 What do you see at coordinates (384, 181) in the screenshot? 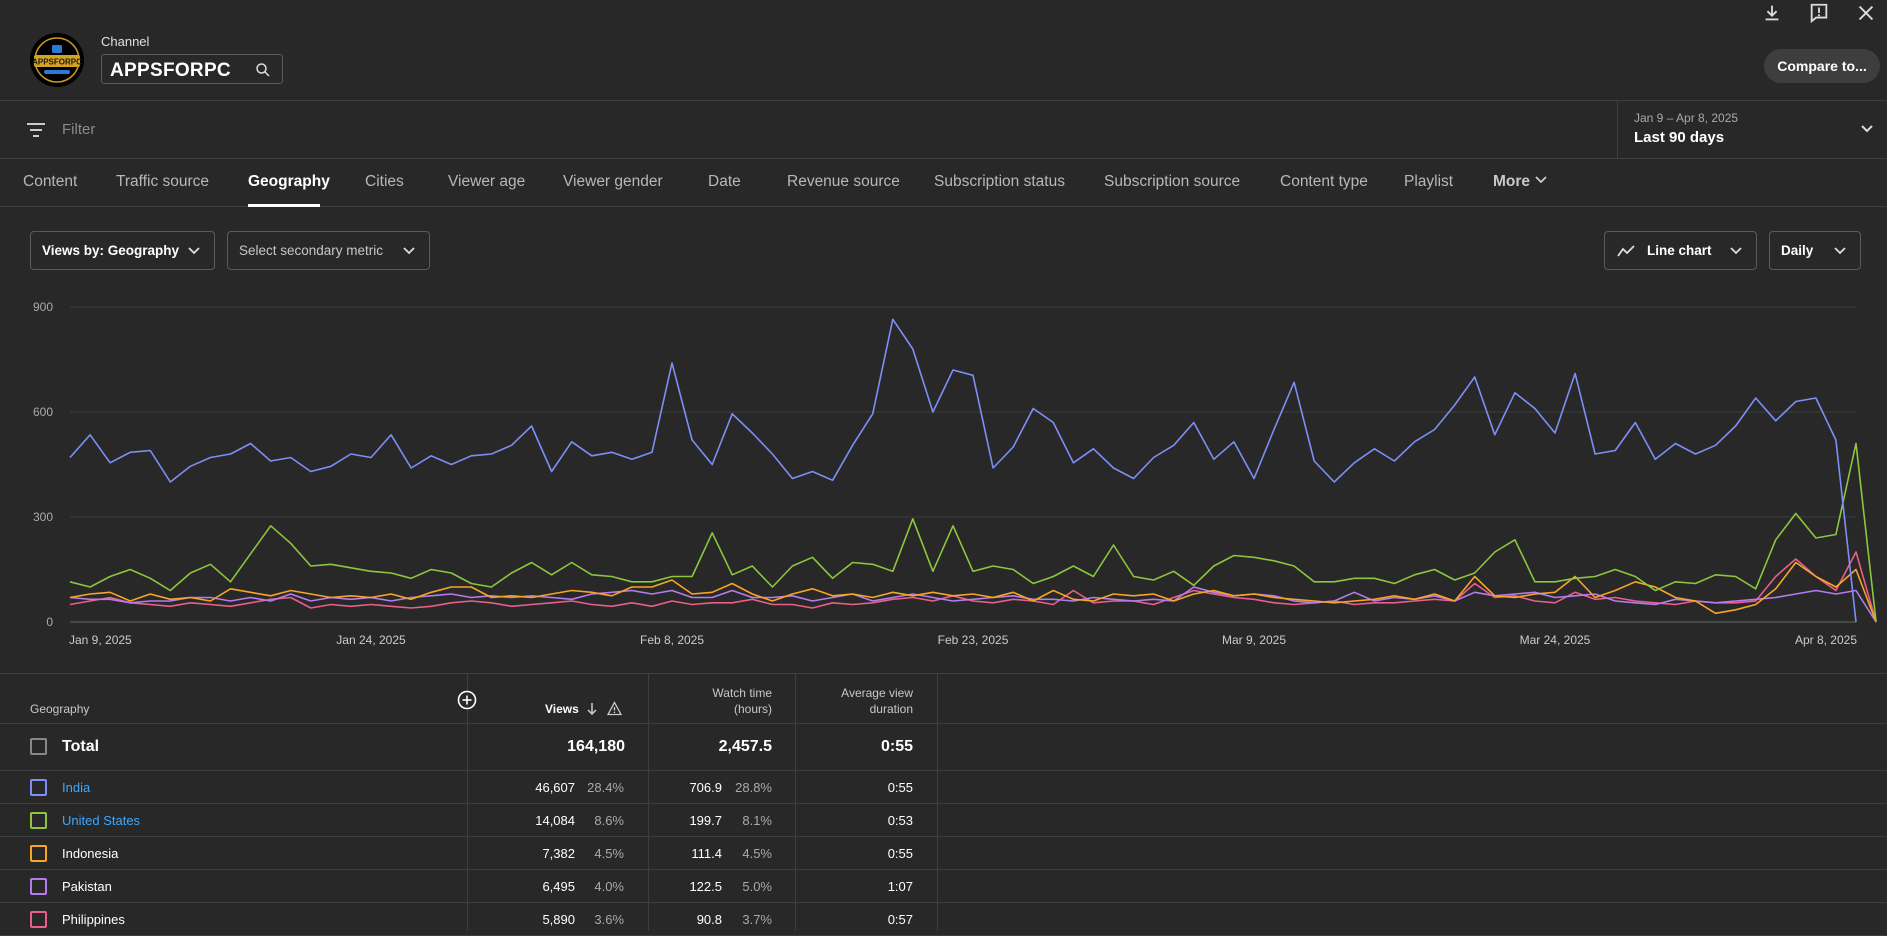
I see `tab-cities: Cities` at bounding box center [384, 181].